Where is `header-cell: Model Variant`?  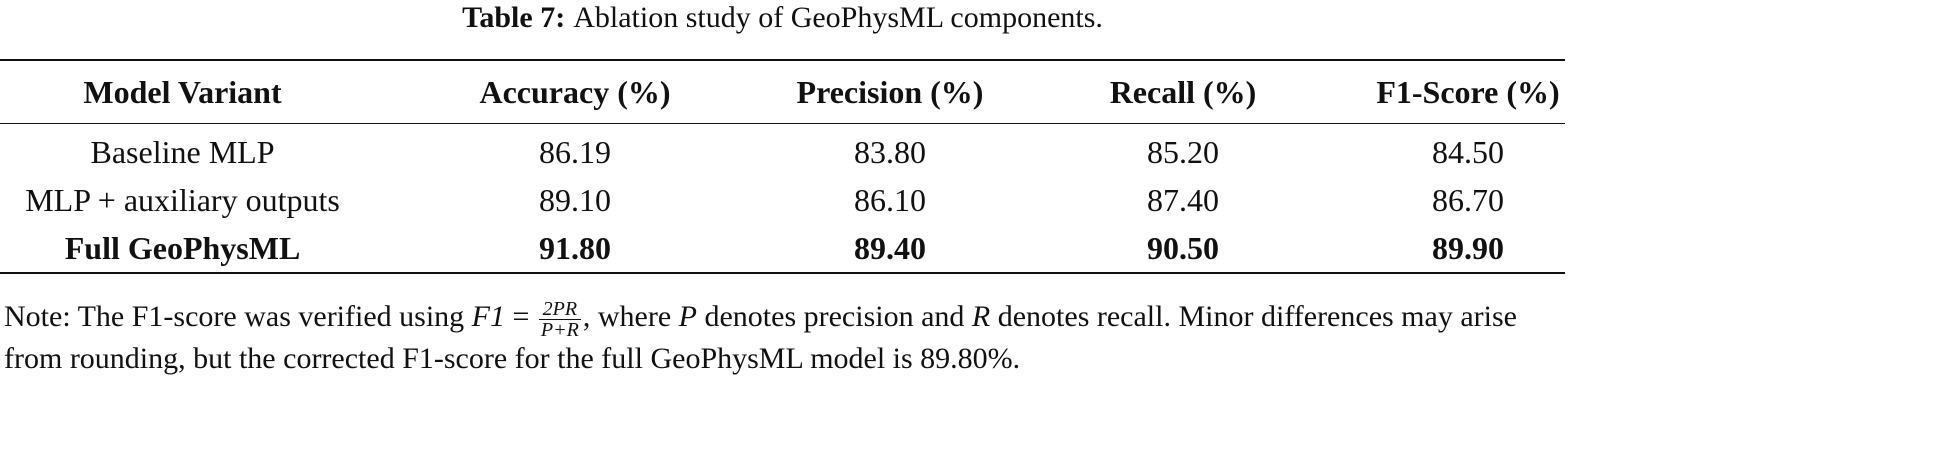
header-cell: Model Variant is located at coordinates (182, 91).